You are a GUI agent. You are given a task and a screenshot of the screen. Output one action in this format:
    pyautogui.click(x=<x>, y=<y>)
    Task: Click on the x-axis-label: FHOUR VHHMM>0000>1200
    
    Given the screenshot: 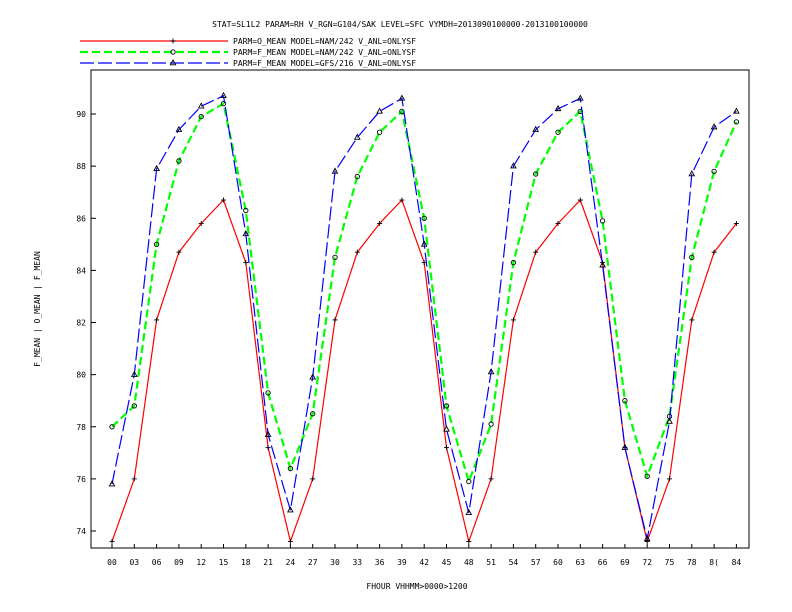 What is the action you would take?
    pyautogui.click(x=416, y=586)
    